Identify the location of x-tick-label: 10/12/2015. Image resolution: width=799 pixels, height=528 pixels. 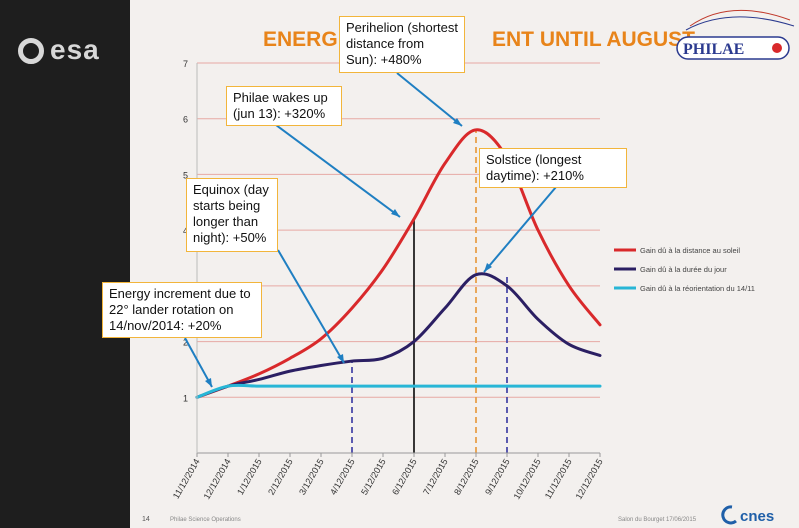
(527, 479).